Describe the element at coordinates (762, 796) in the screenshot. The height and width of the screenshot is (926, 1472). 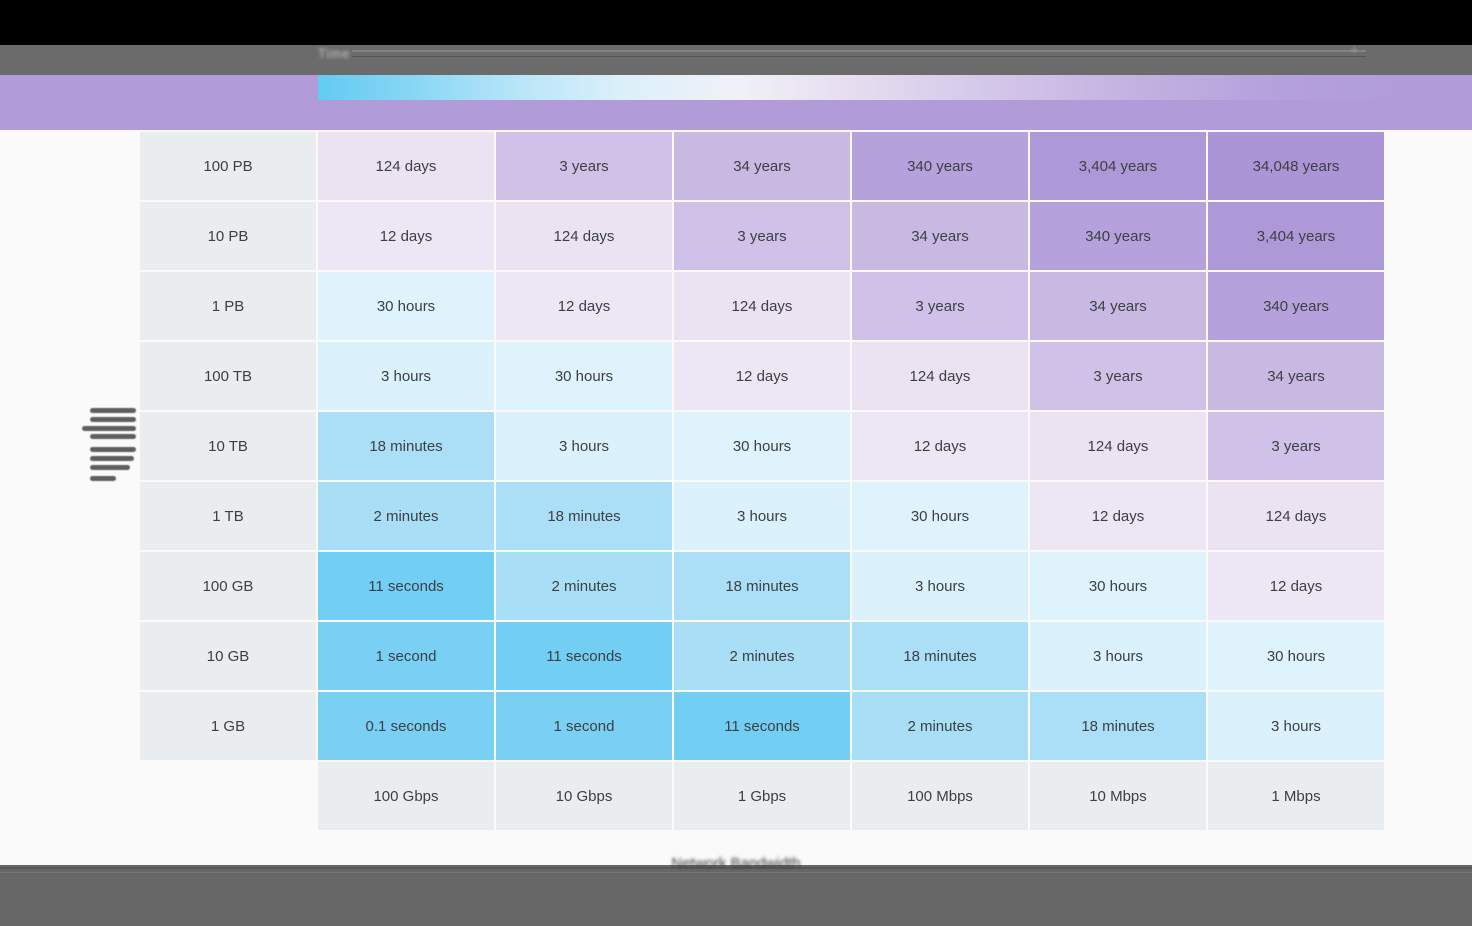
I see `col-header-1-gbps: 1 Gbps` at that location.